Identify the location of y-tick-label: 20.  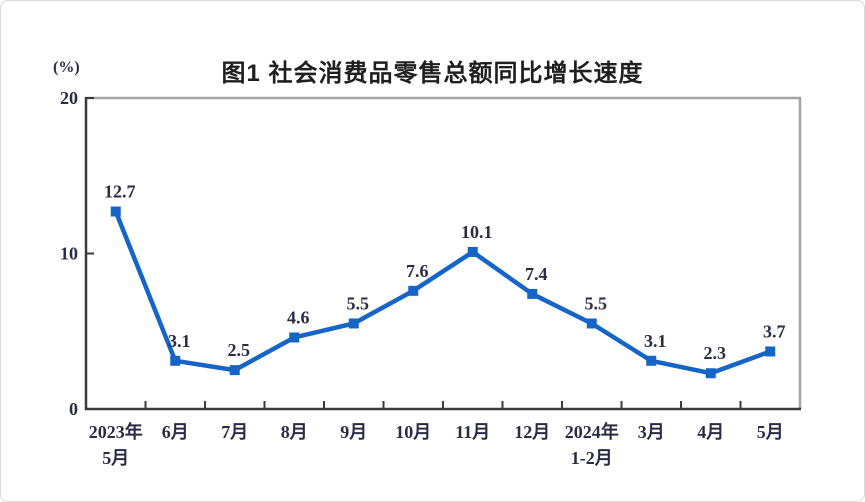
(69, 98).